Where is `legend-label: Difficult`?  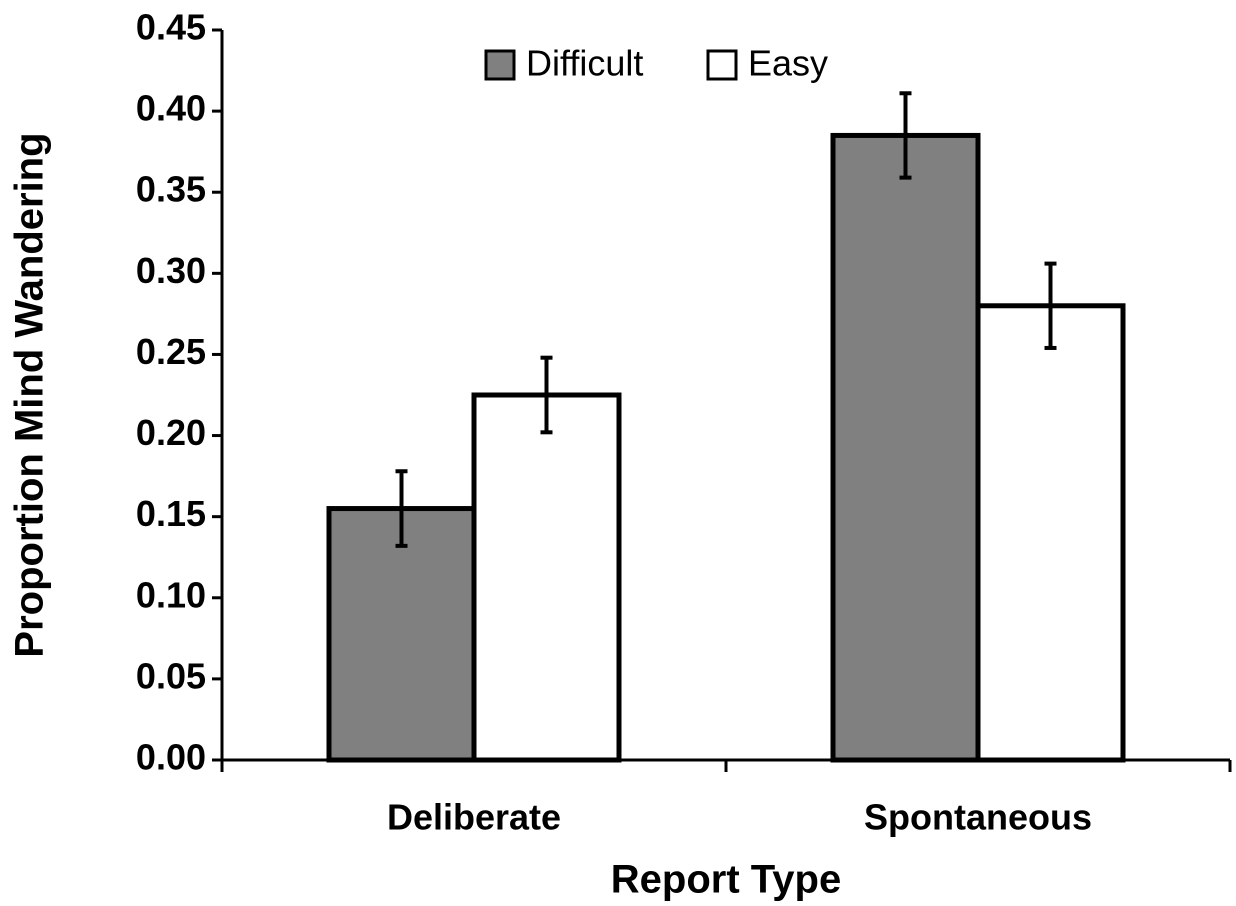 legend-label: Difficult is located at coordinates (584, 63).